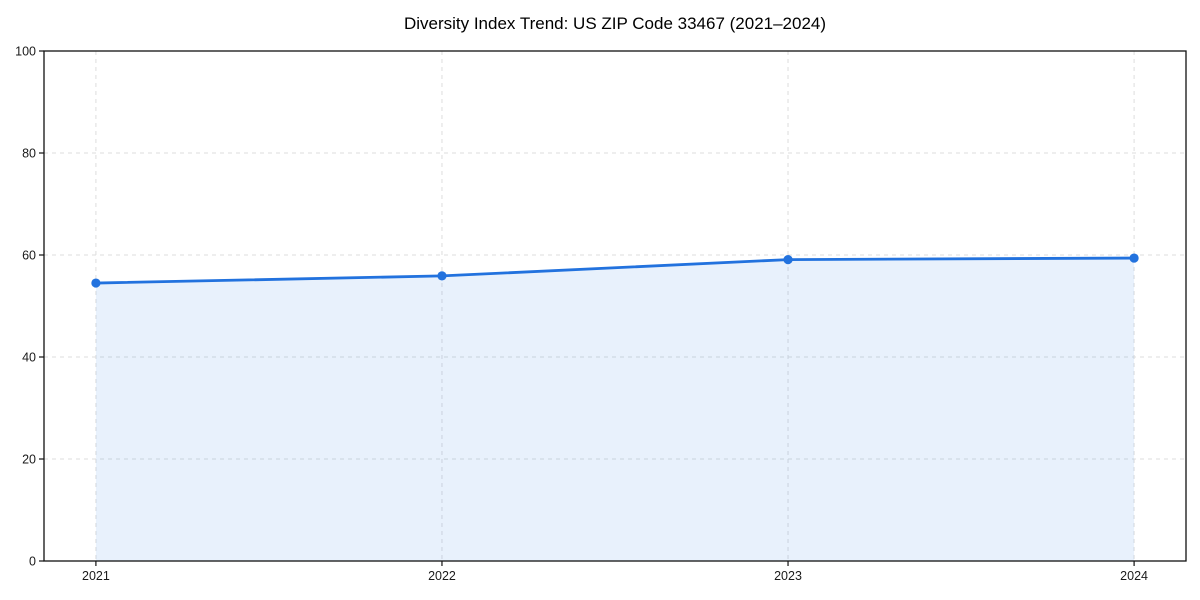 Image resolution: width=1200 pixels, height=600 pixels. I want to click on y-tick-label: 40, so click(29, 358).